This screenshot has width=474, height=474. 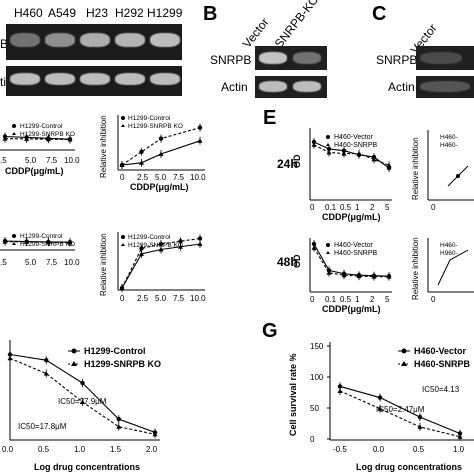 What do you see at coordinates (401, 87) in the screenshot?
I see `blot-c-row-label-actin: Actin` at bounding box center [401, 87].